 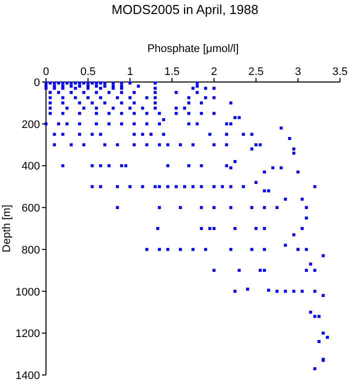 I want to click on chart-title: MODS2005 in April, 1988, so click(x=185, y=9).